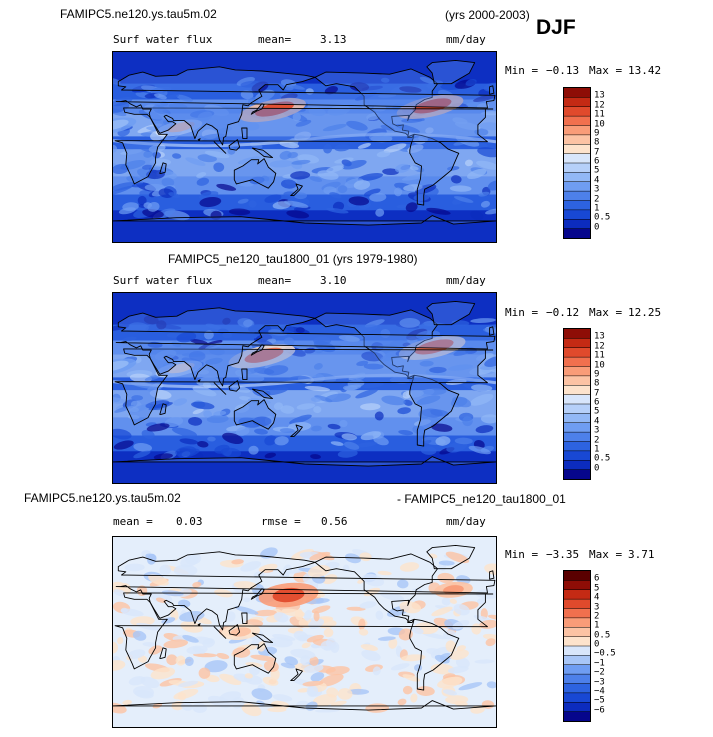 Image resolution: width=713 pixels, height=737 pixels. I want to click on panel2-variable: Surf water flux, so click(163, 280).